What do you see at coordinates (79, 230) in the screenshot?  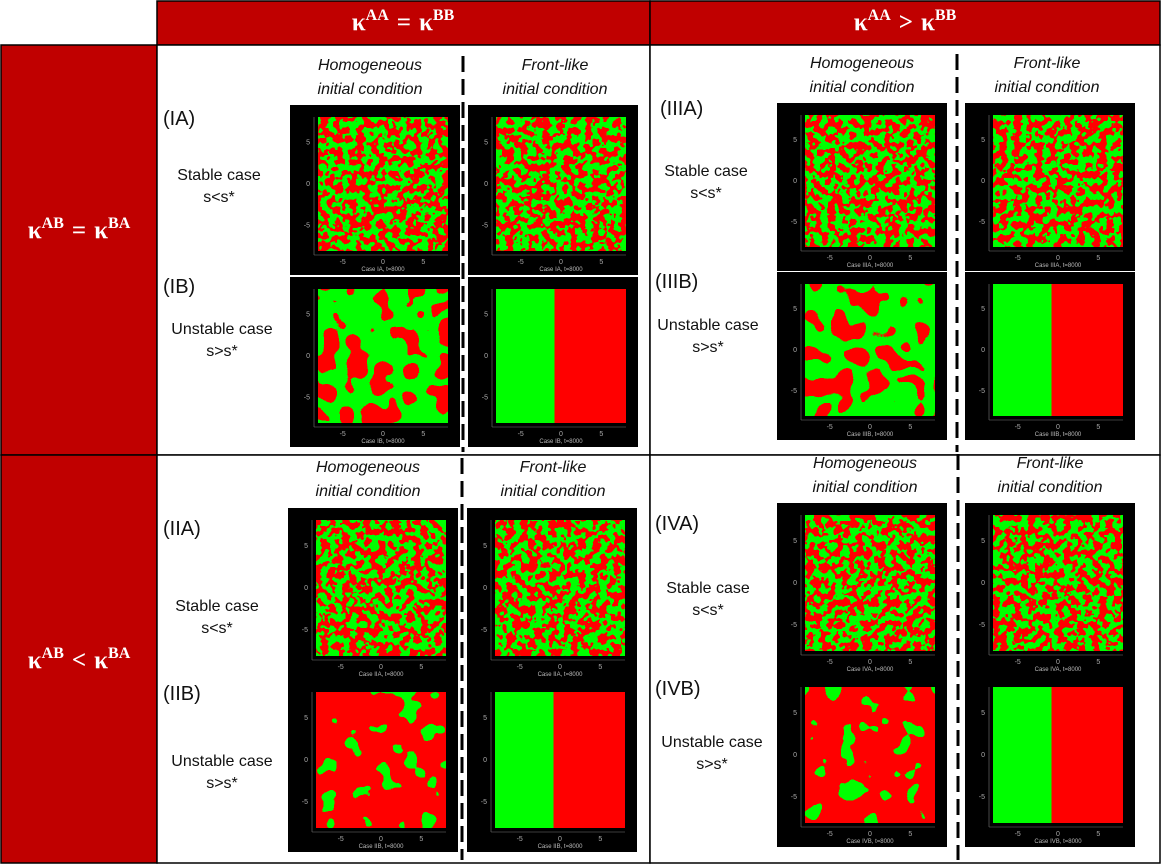 I see `math-part: =` at bounding box center [79, 230].